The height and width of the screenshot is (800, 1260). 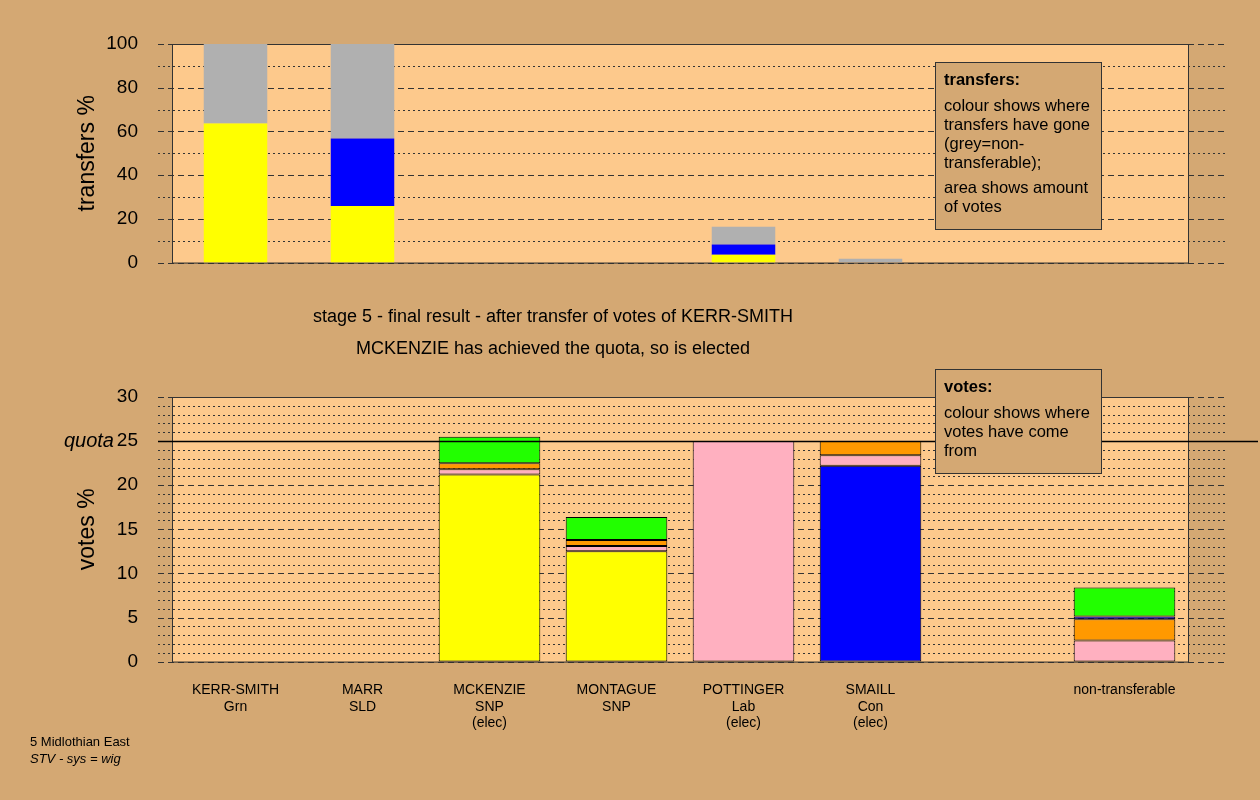 What do you see at coordinates (743, 705) in the screenshot?
I see `x-tick-label: POTTINGER Lab (elec)` at bounding box center [743, 705].